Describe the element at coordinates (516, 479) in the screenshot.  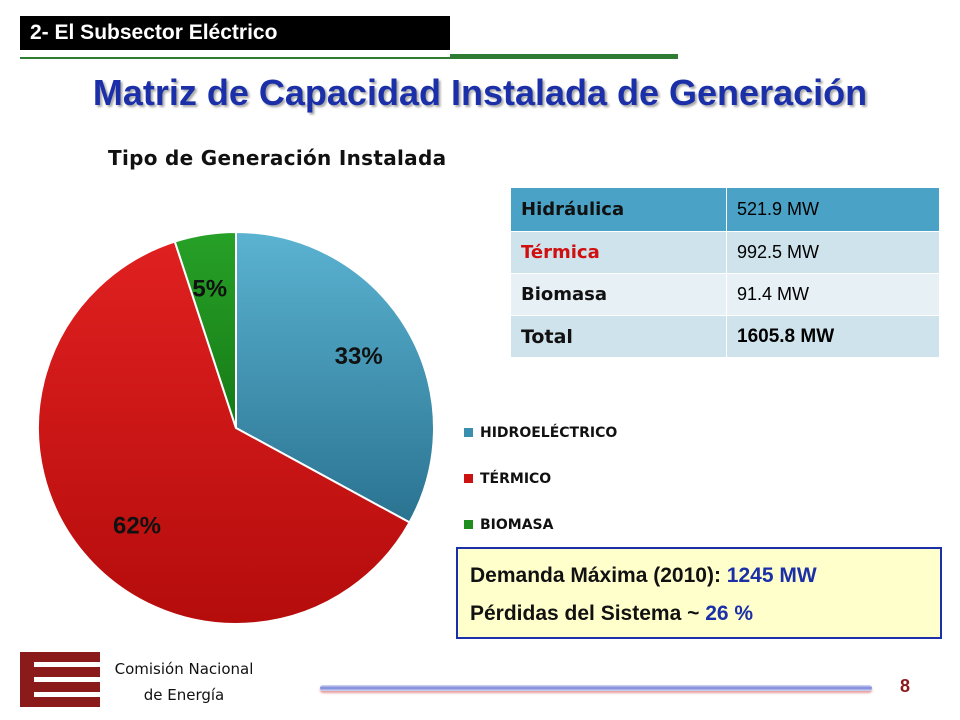
I see `legend-label-termico: TÉRMICO` at that location.